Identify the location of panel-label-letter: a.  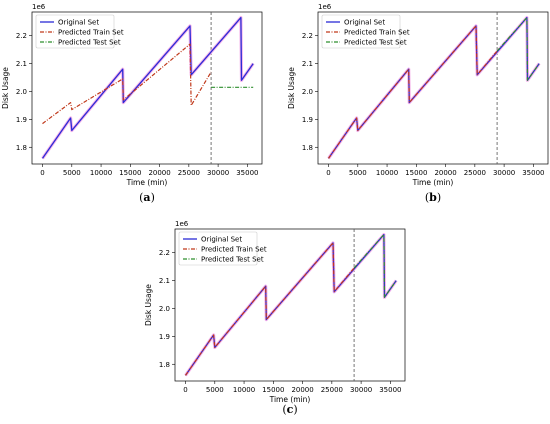
(146, 197).